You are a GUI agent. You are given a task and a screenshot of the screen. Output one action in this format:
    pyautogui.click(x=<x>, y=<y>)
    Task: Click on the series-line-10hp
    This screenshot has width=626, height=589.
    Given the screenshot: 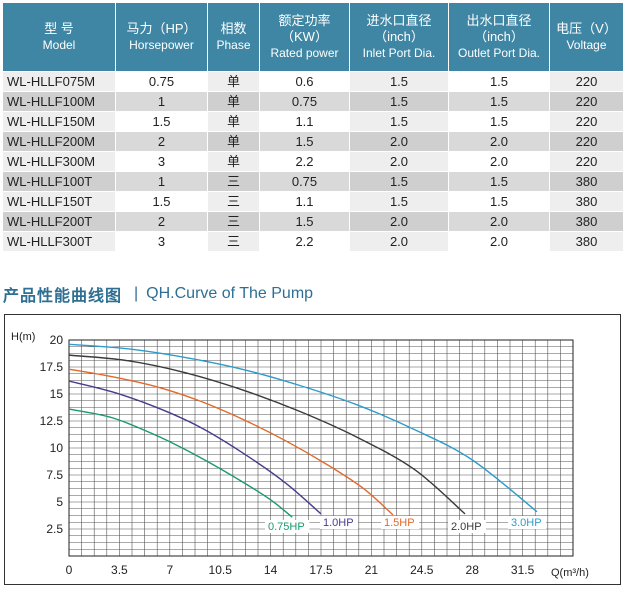 What is the action you would take?
    pyautogui.click(x=195, y=447)
    